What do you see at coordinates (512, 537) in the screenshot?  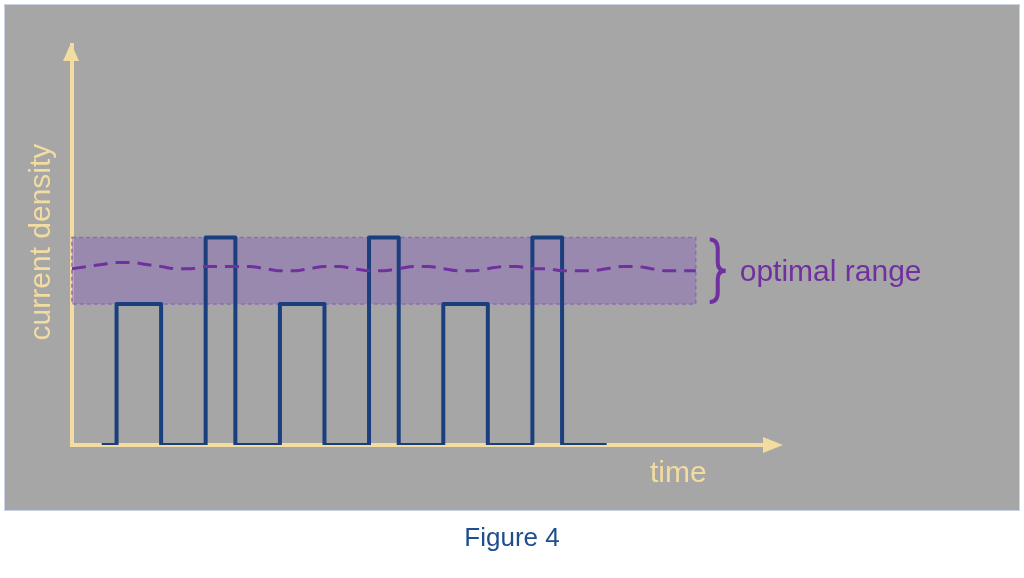 I see `caption: Figure 4` at bounding box center [512, 537].